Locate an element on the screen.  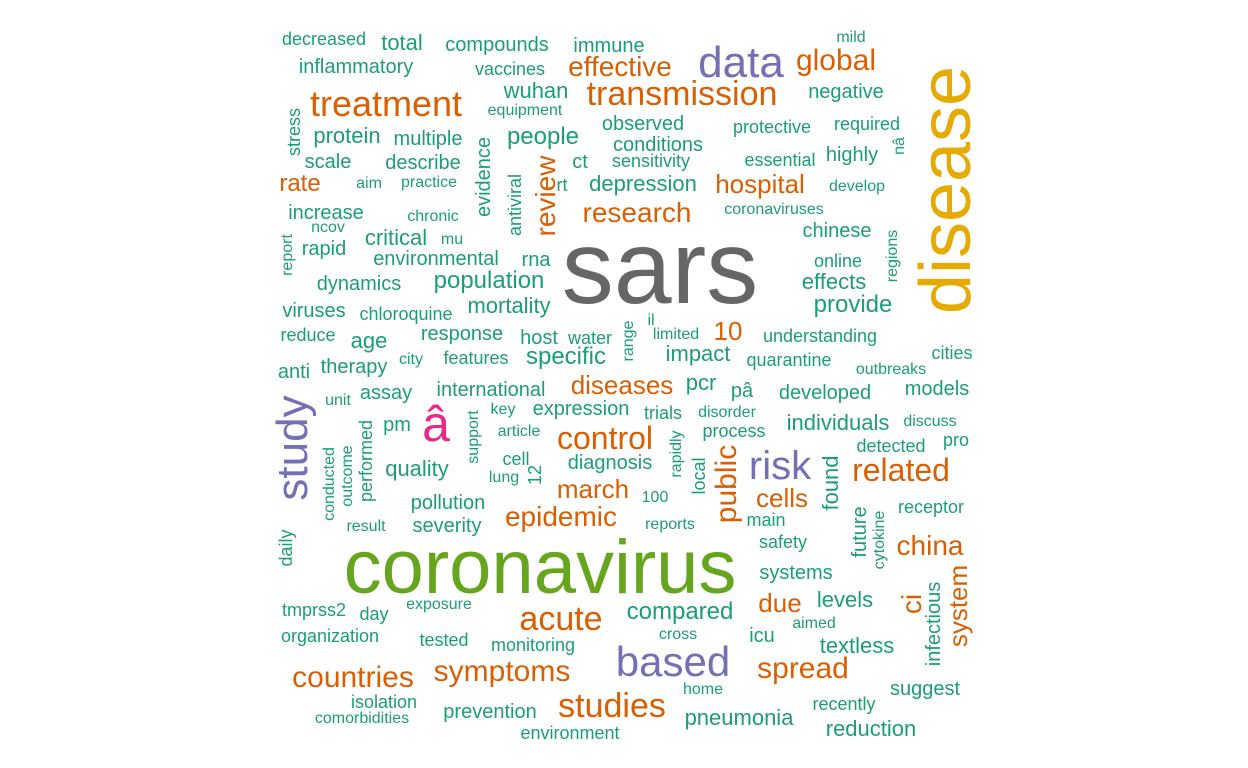
word: wuhan is located at coordinates (536, 90).